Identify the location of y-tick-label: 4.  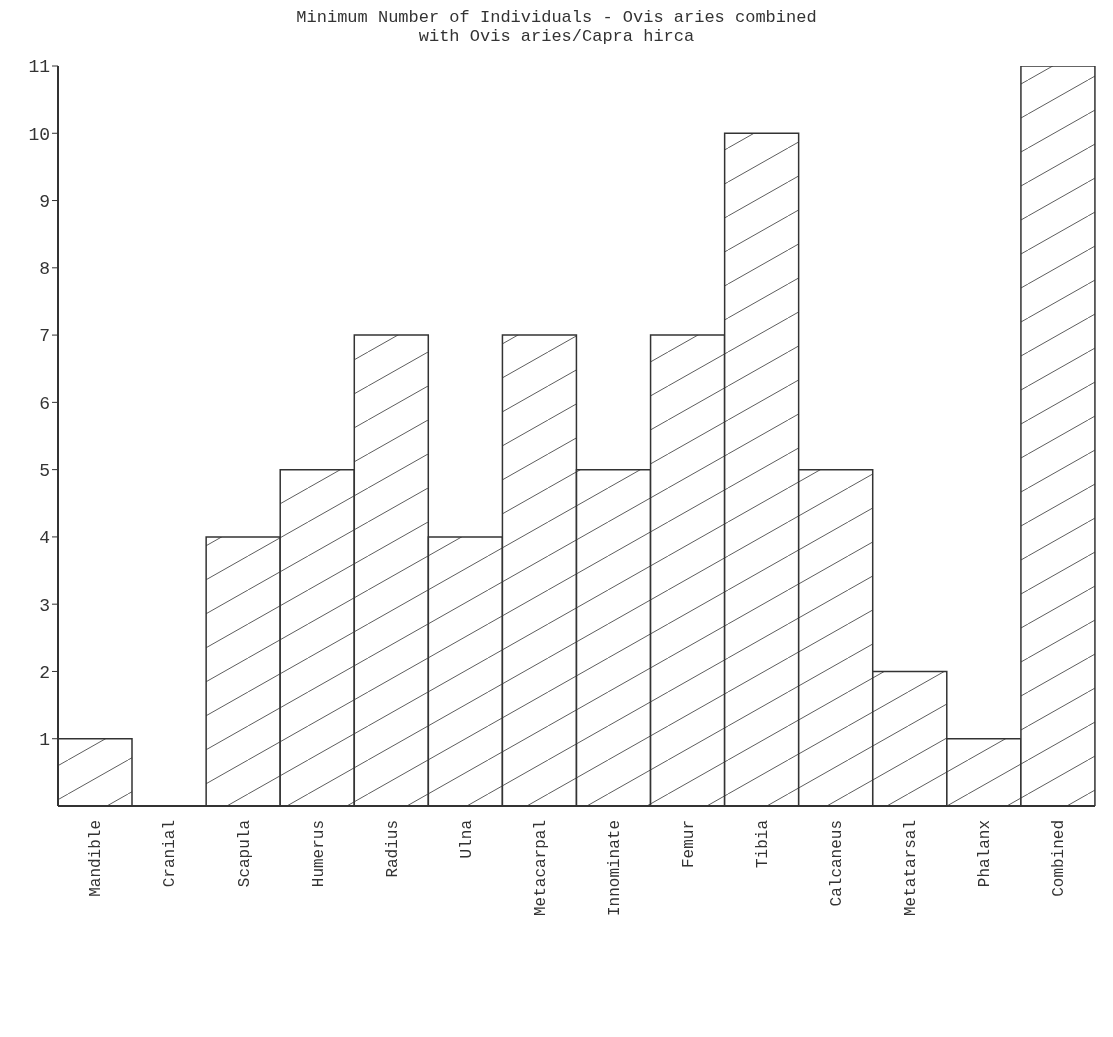
(44, 538).